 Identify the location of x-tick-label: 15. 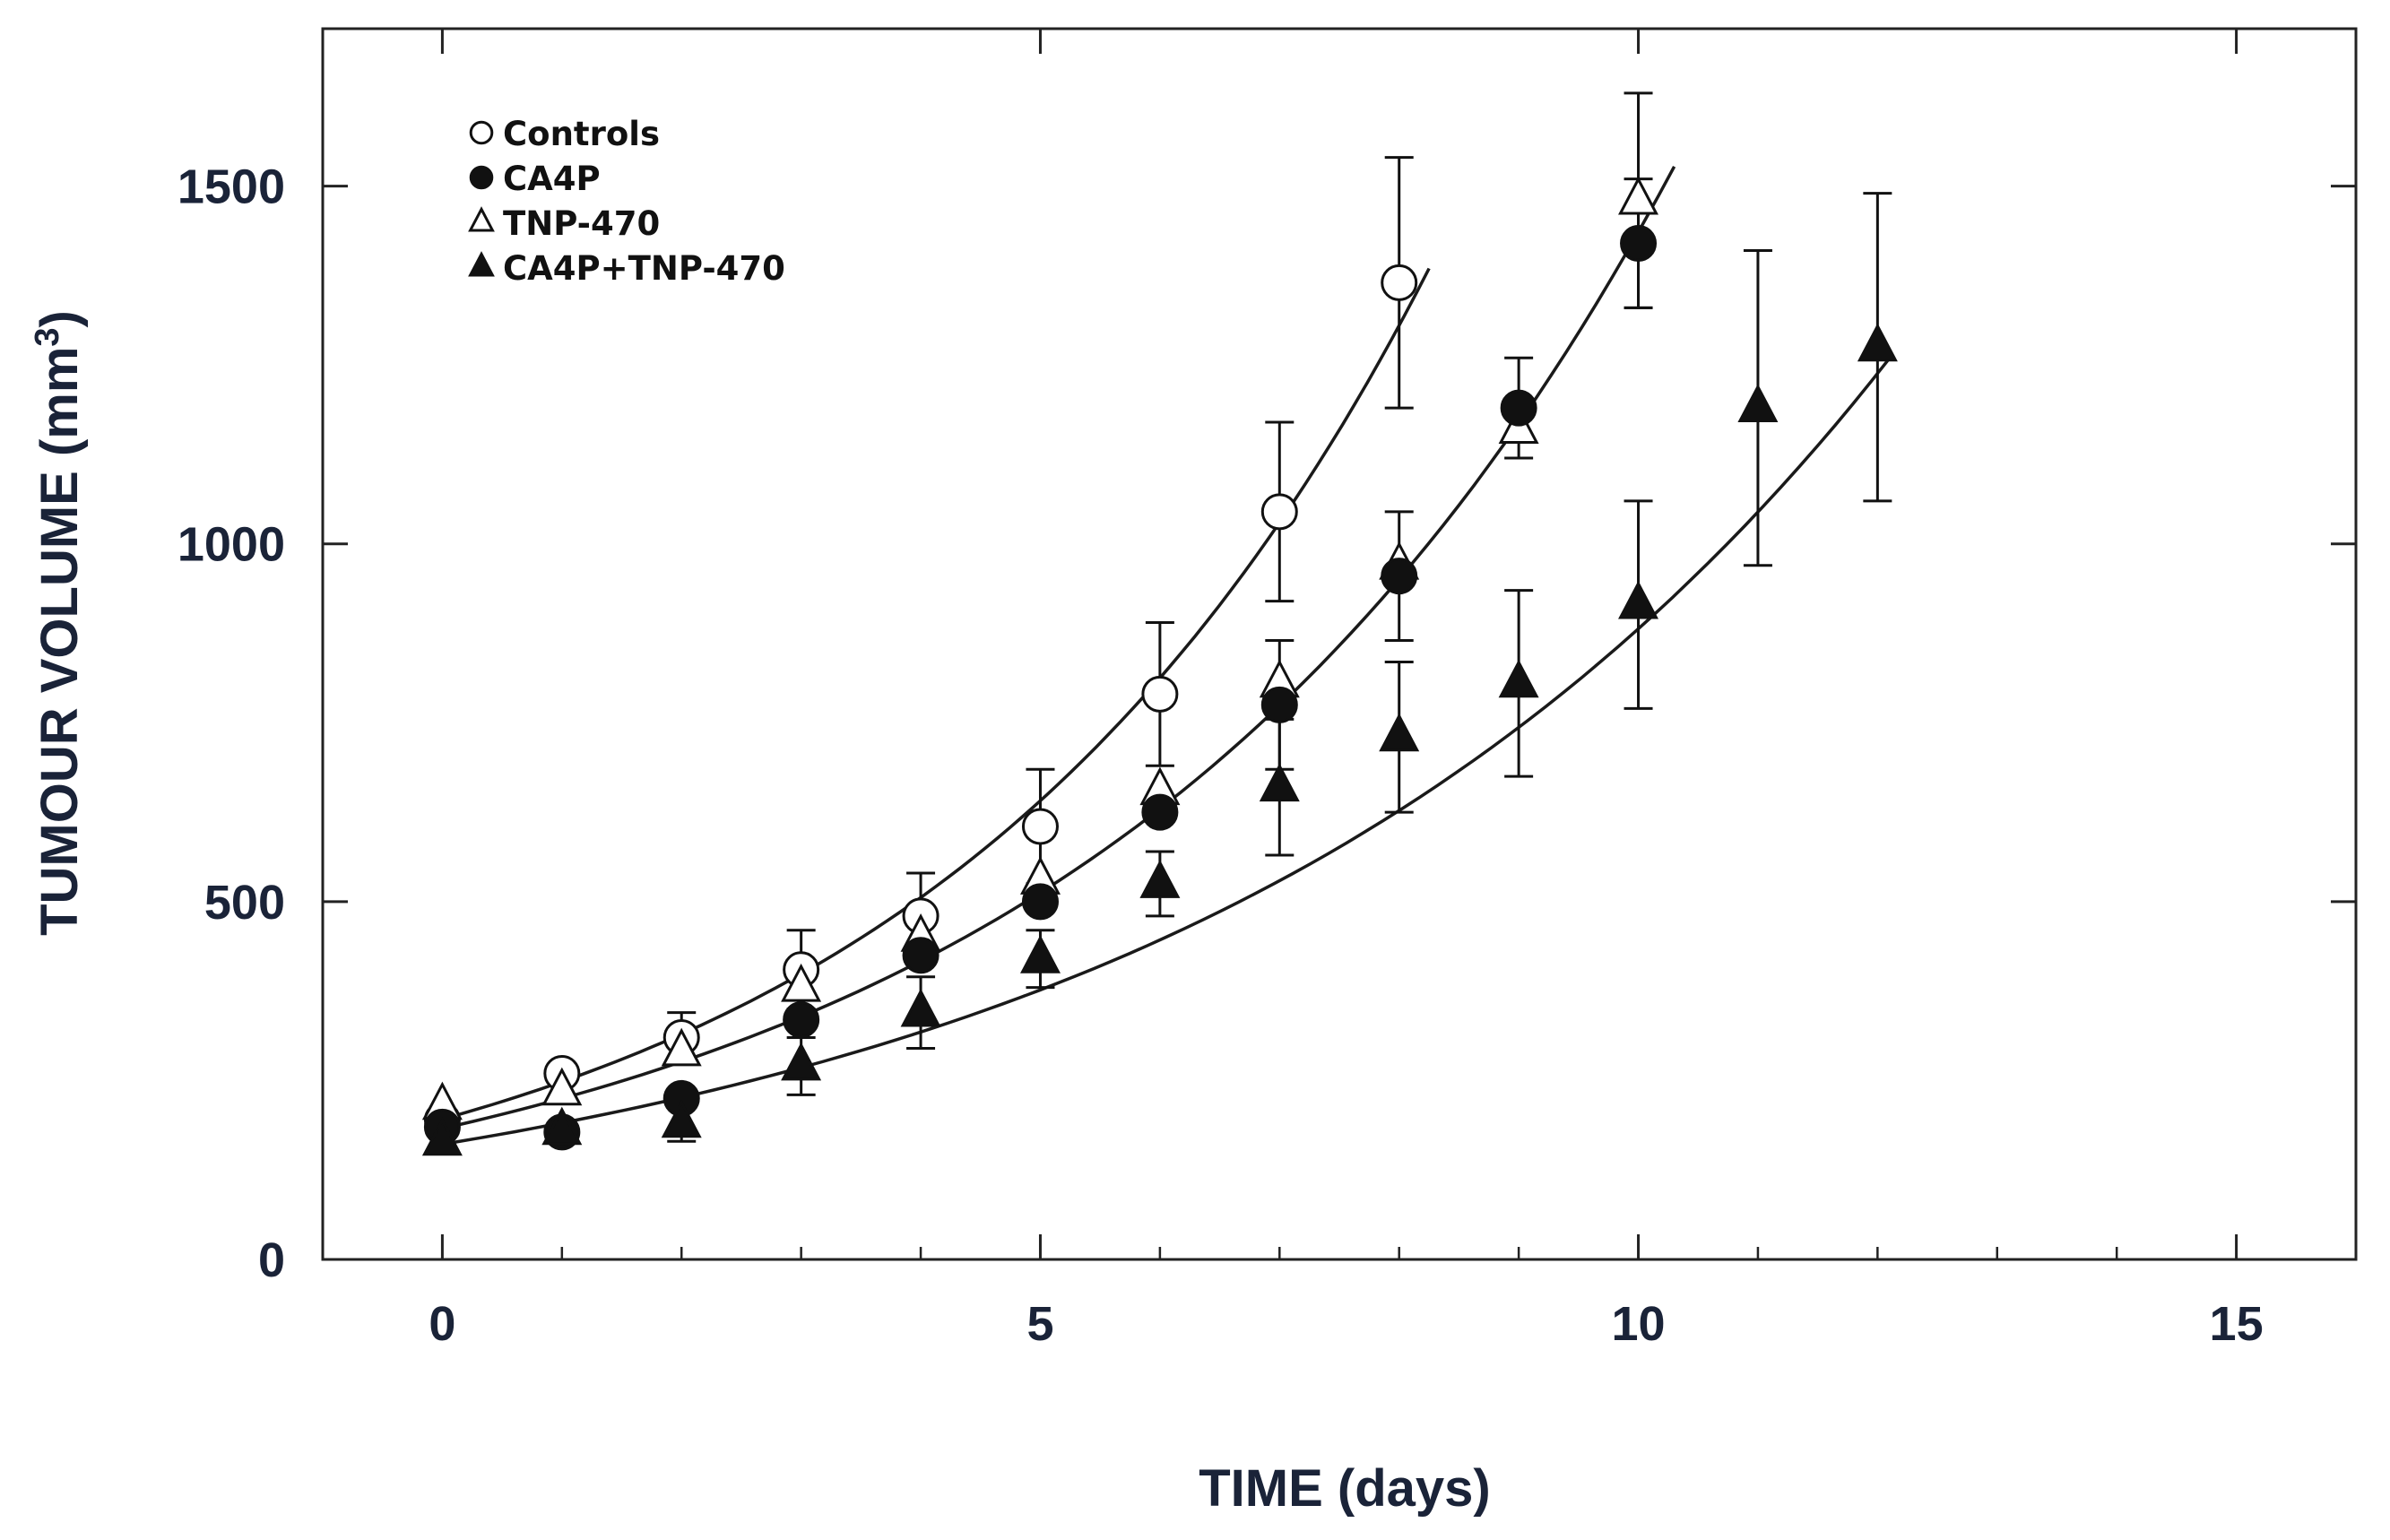
(2237, 1324).